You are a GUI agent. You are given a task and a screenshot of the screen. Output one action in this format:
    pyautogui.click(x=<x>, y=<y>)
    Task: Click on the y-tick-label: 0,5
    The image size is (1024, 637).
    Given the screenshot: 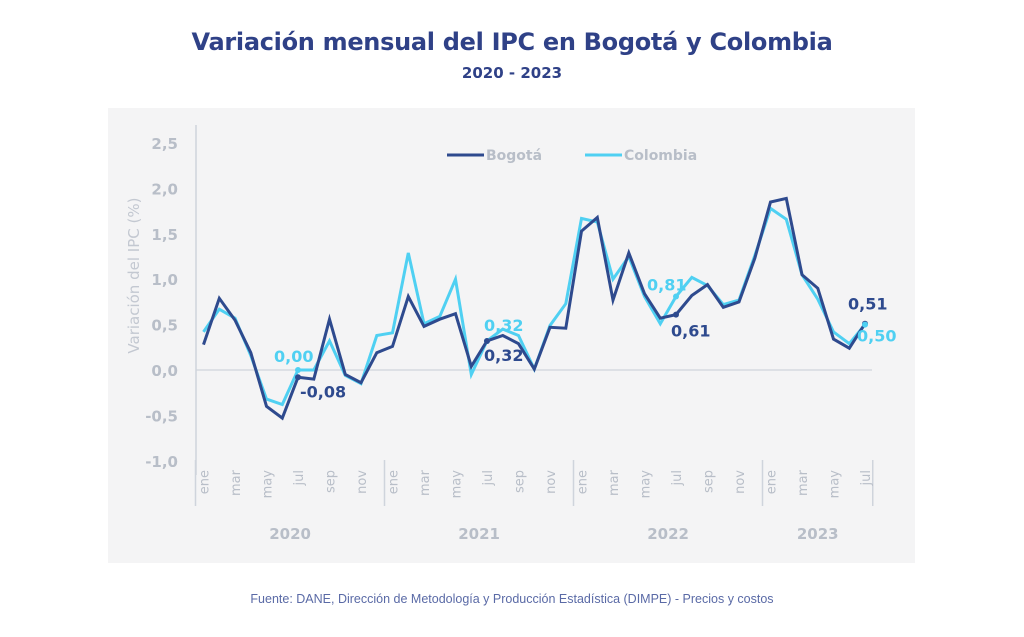 What is the action you would take?
    pyautogui.click(x=164, y=326)
    